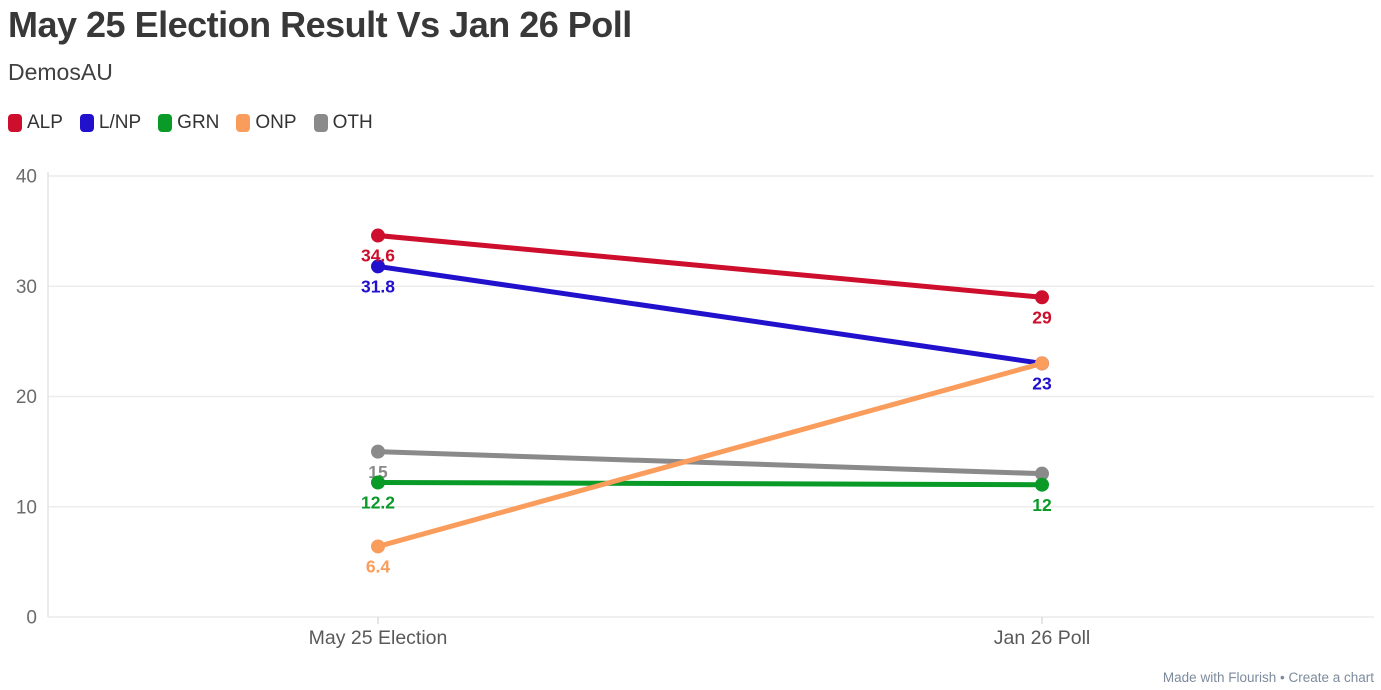  I want to click on point-value-label: 12.2, so click(378, 503).